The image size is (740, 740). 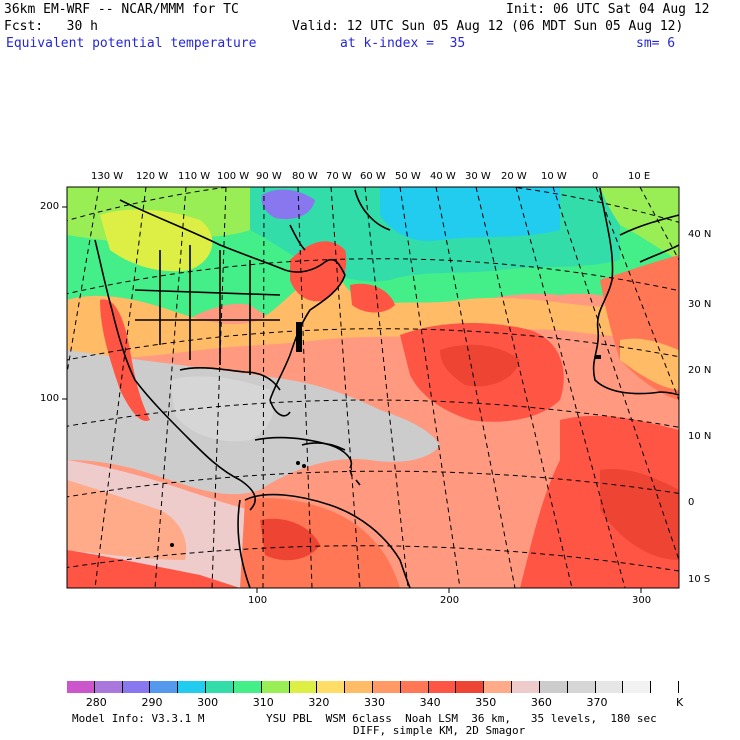 What do you see at coordinates (339, 176) in the screenshot?
I see `lon-label: 70 W` at bounding box center [339, 176].